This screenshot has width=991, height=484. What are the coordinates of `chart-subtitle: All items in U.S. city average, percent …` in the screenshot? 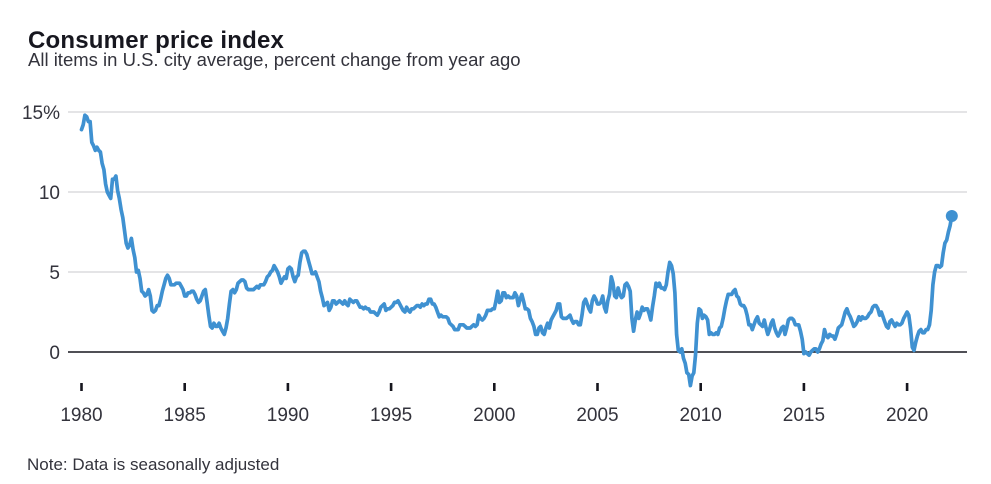 It's located at (274, 59).